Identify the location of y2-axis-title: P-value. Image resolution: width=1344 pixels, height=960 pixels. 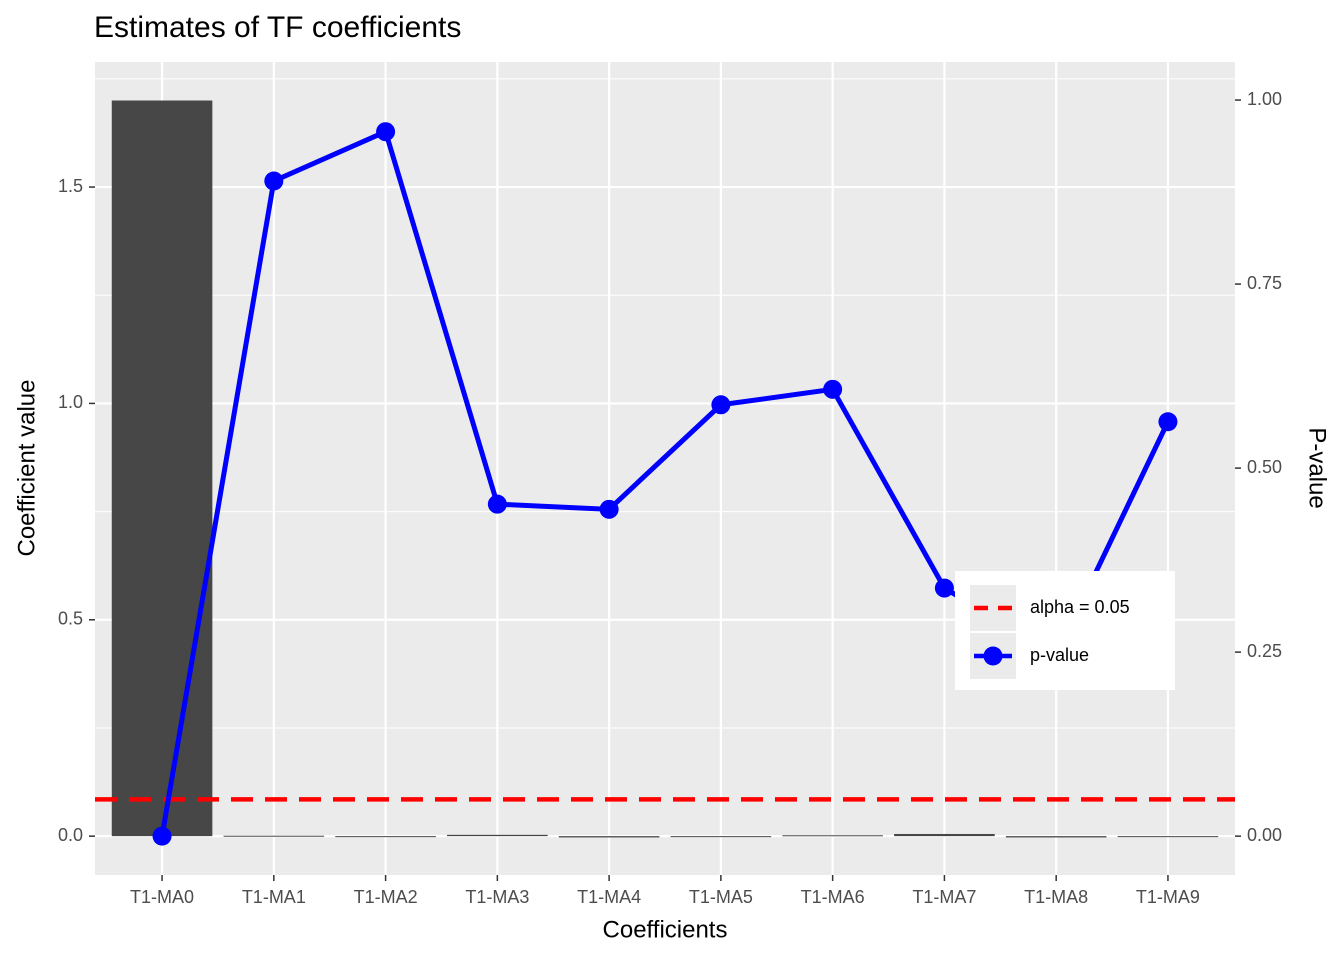
(1317, 467).